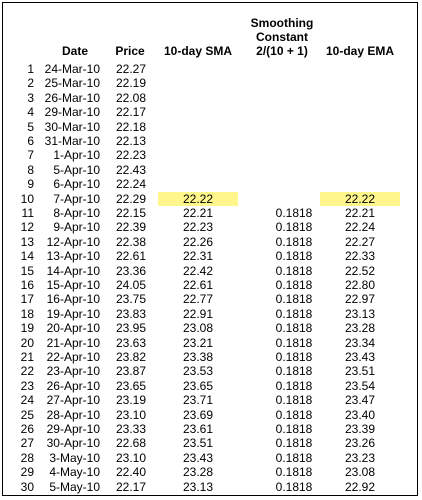  I want to click on price-cell: 23.19, so click(130, 400).